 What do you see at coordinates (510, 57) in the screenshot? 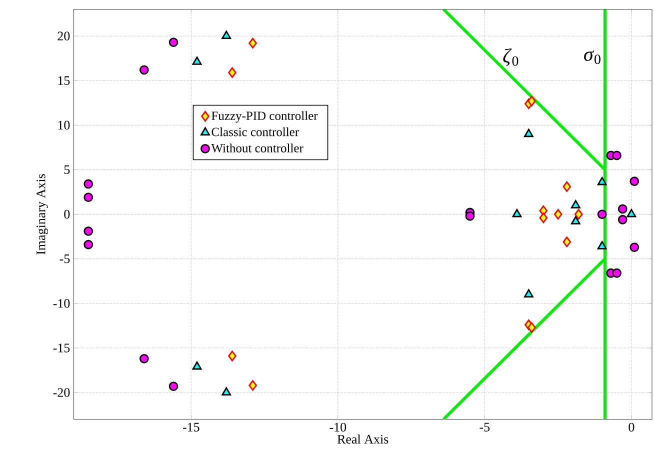
I see `annotation: ζ$_{0}$` at bounding box center [510, 57].